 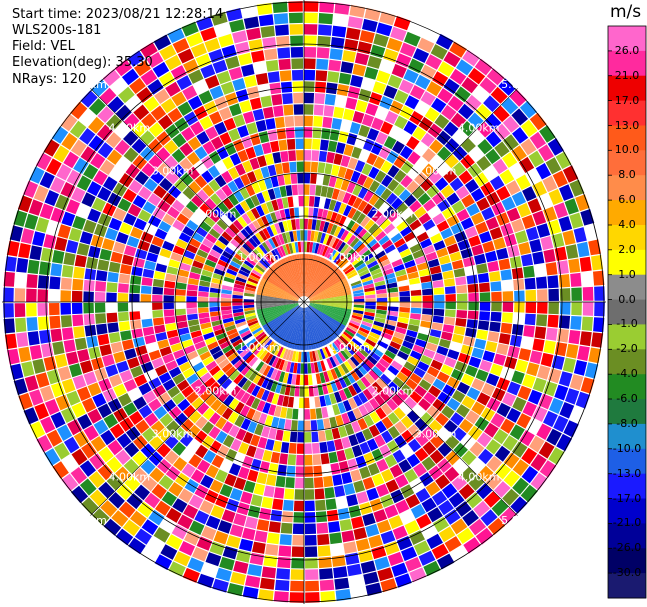 I want to click on colorbar-tick-label: -17.0, so click(x=627, y=498).